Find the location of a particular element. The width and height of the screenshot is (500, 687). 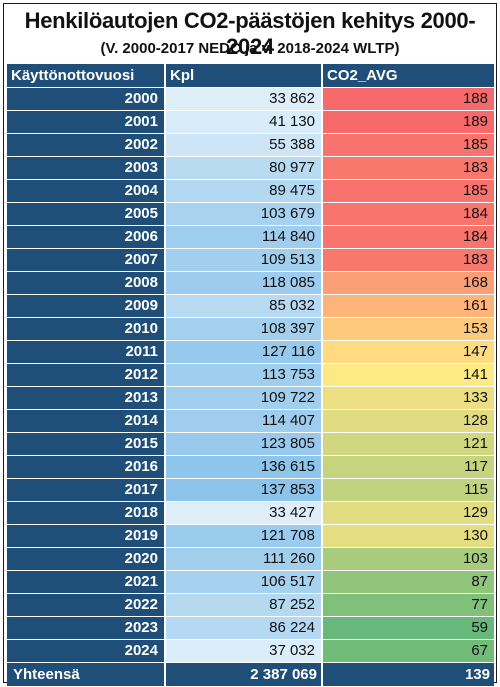

header-year: Käyttönottovuosi is located at coordinates (86, 76).